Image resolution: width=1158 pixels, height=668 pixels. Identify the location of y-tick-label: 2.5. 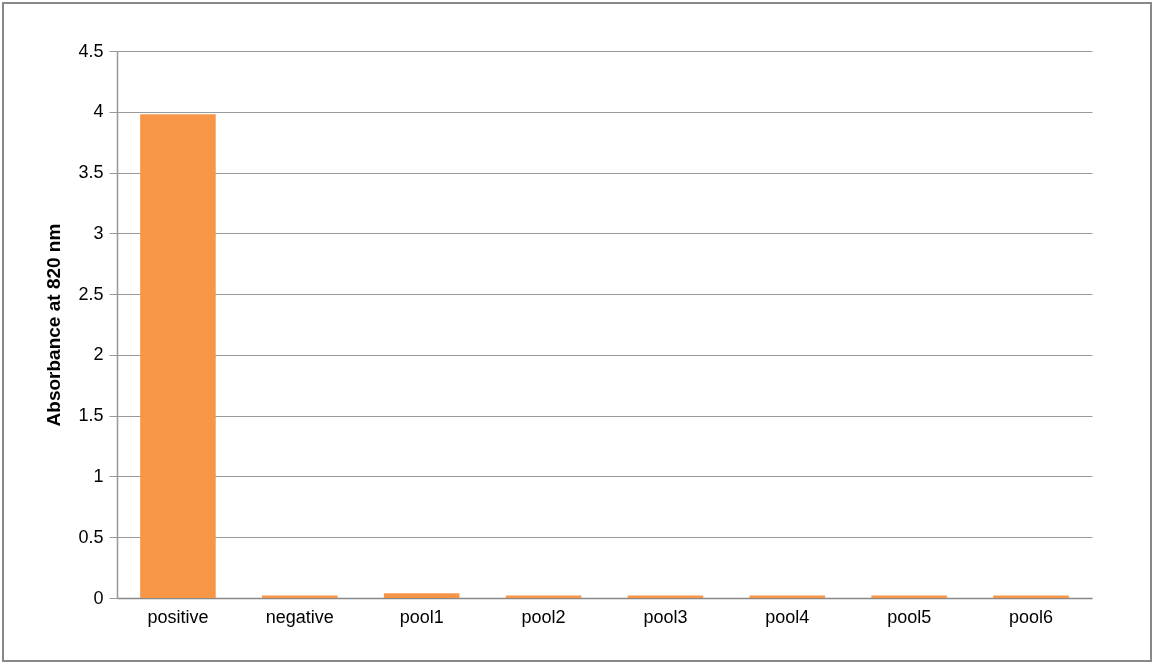
(91, 293).